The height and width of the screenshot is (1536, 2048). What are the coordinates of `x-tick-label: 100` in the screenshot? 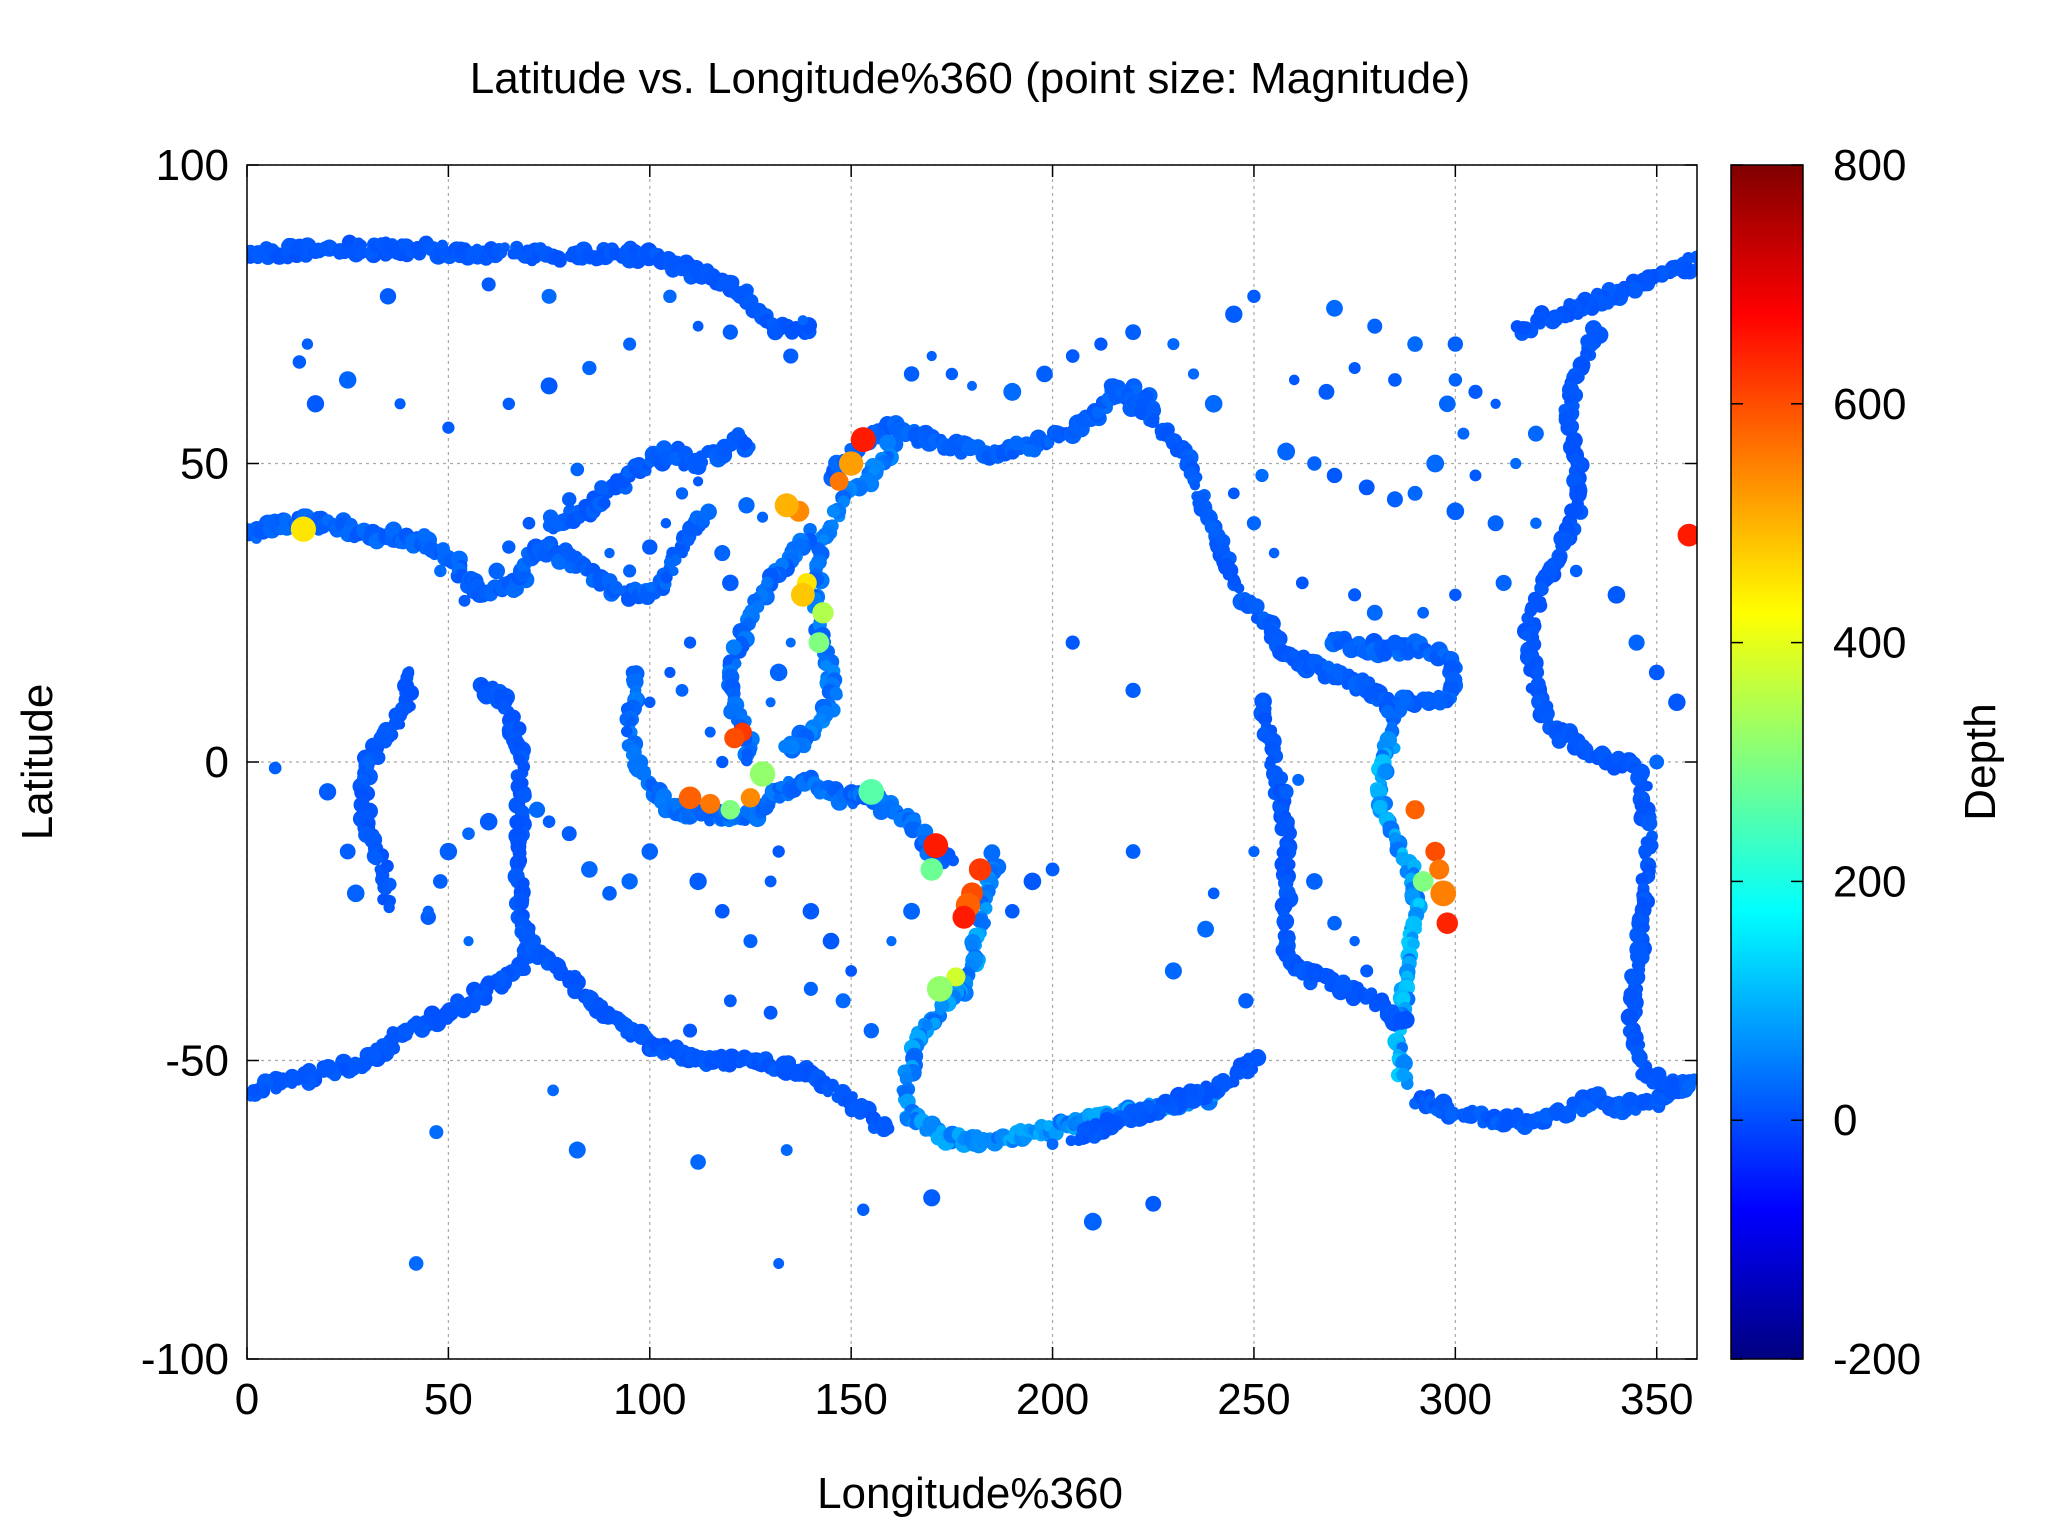 It's located at (649, 1399).